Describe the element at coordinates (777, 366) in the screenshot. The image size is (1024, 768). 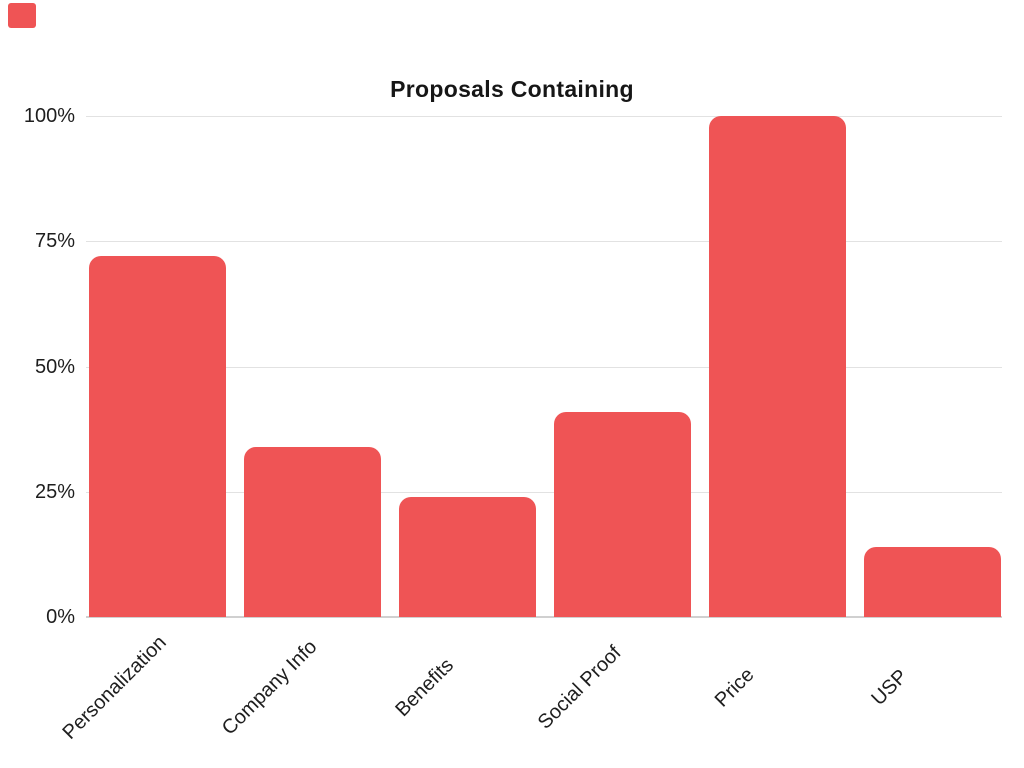
I see `bar-price` at that location.